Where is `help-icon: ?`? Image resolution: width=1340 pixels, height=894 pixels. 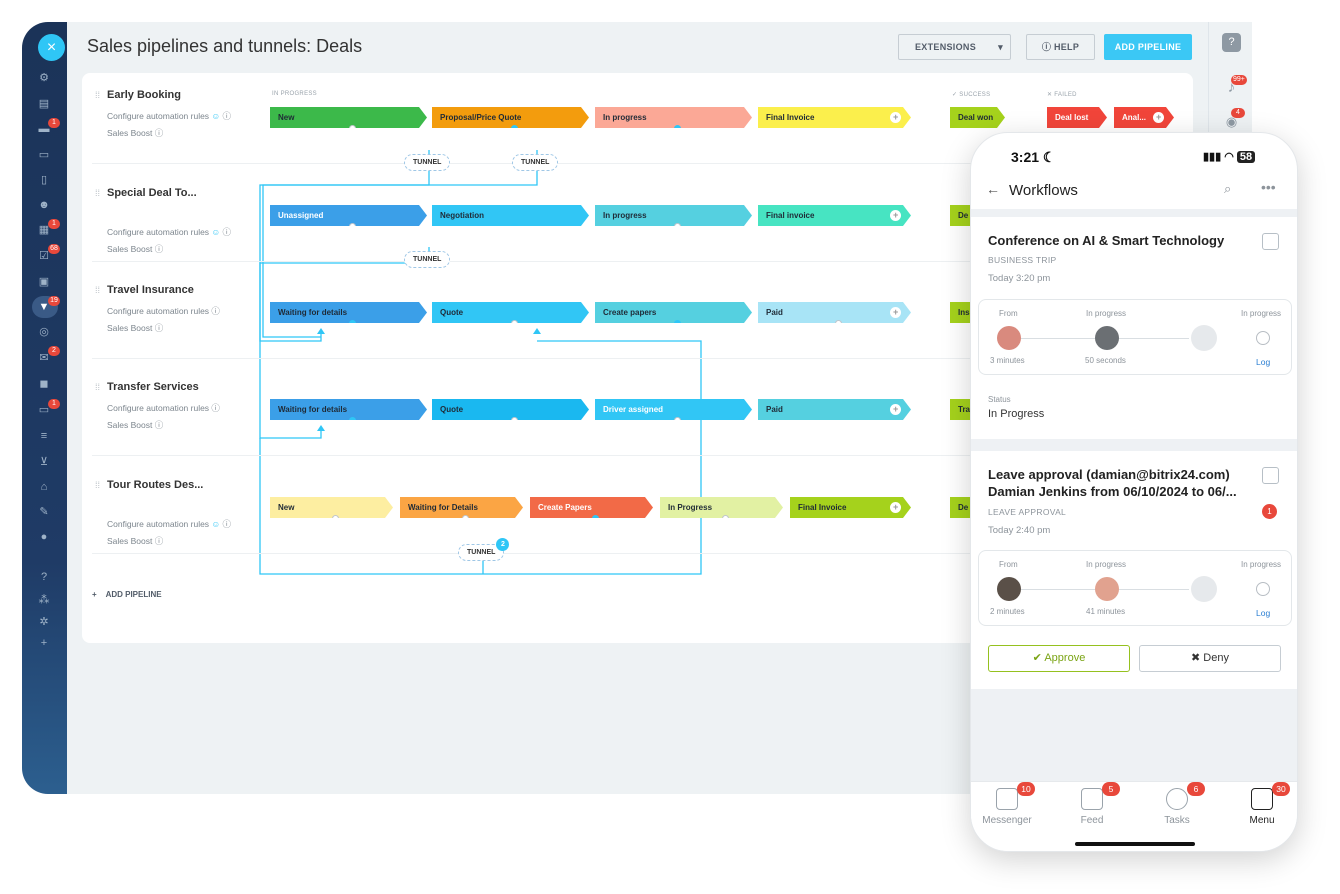
help-icon: ? is located at coordinates (44, 577).